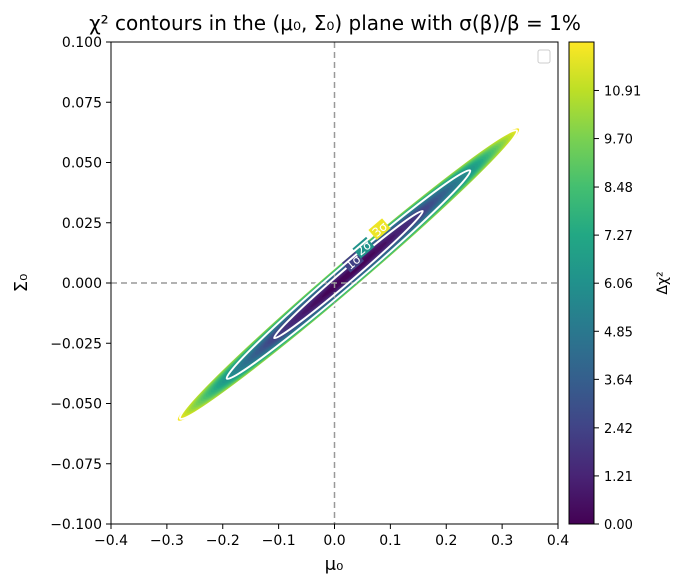 Image resolution: width=685 pixels, height=584 pixels. I want to click on x-tick-label: 0.0, so click(334, 541).